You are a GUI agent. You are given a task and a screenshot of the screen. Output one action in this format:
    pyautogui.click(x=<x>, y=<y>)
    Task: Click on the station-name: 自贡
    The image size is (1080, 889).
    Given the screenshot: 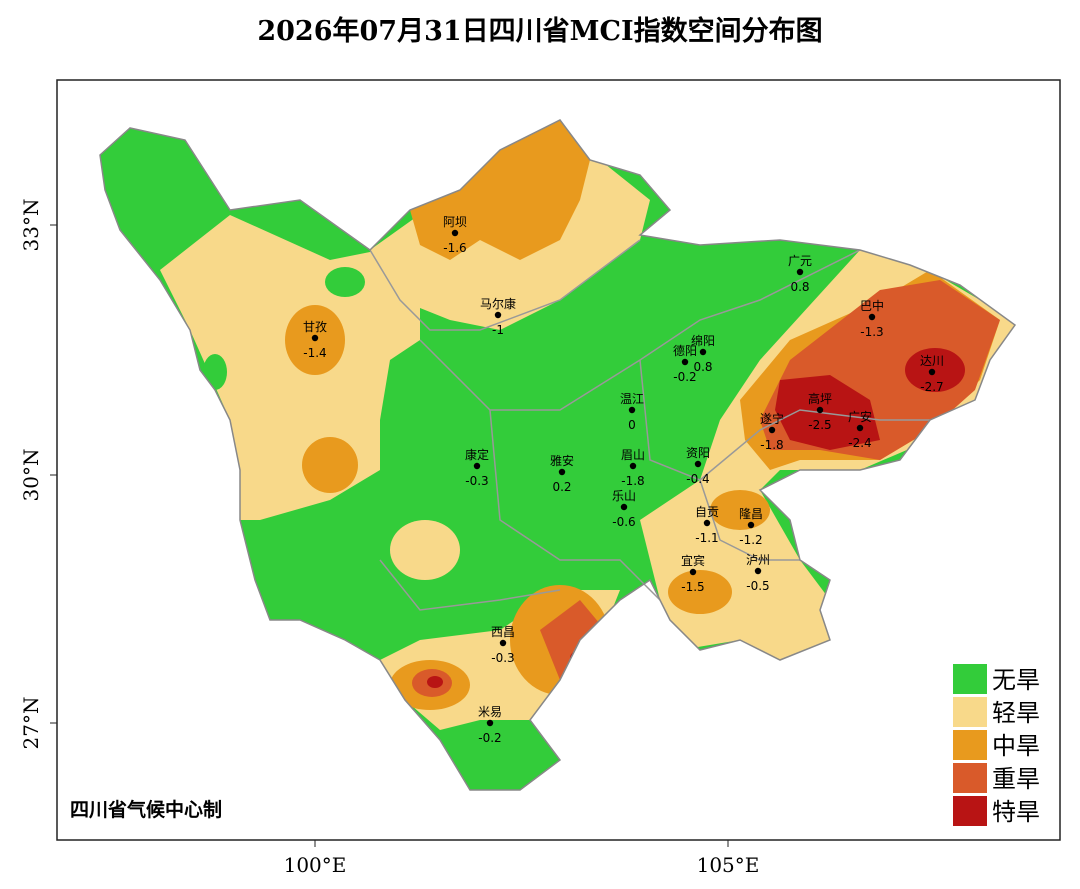 What is the action you would take?
    pyautogui.click(x=707, y=512)
    